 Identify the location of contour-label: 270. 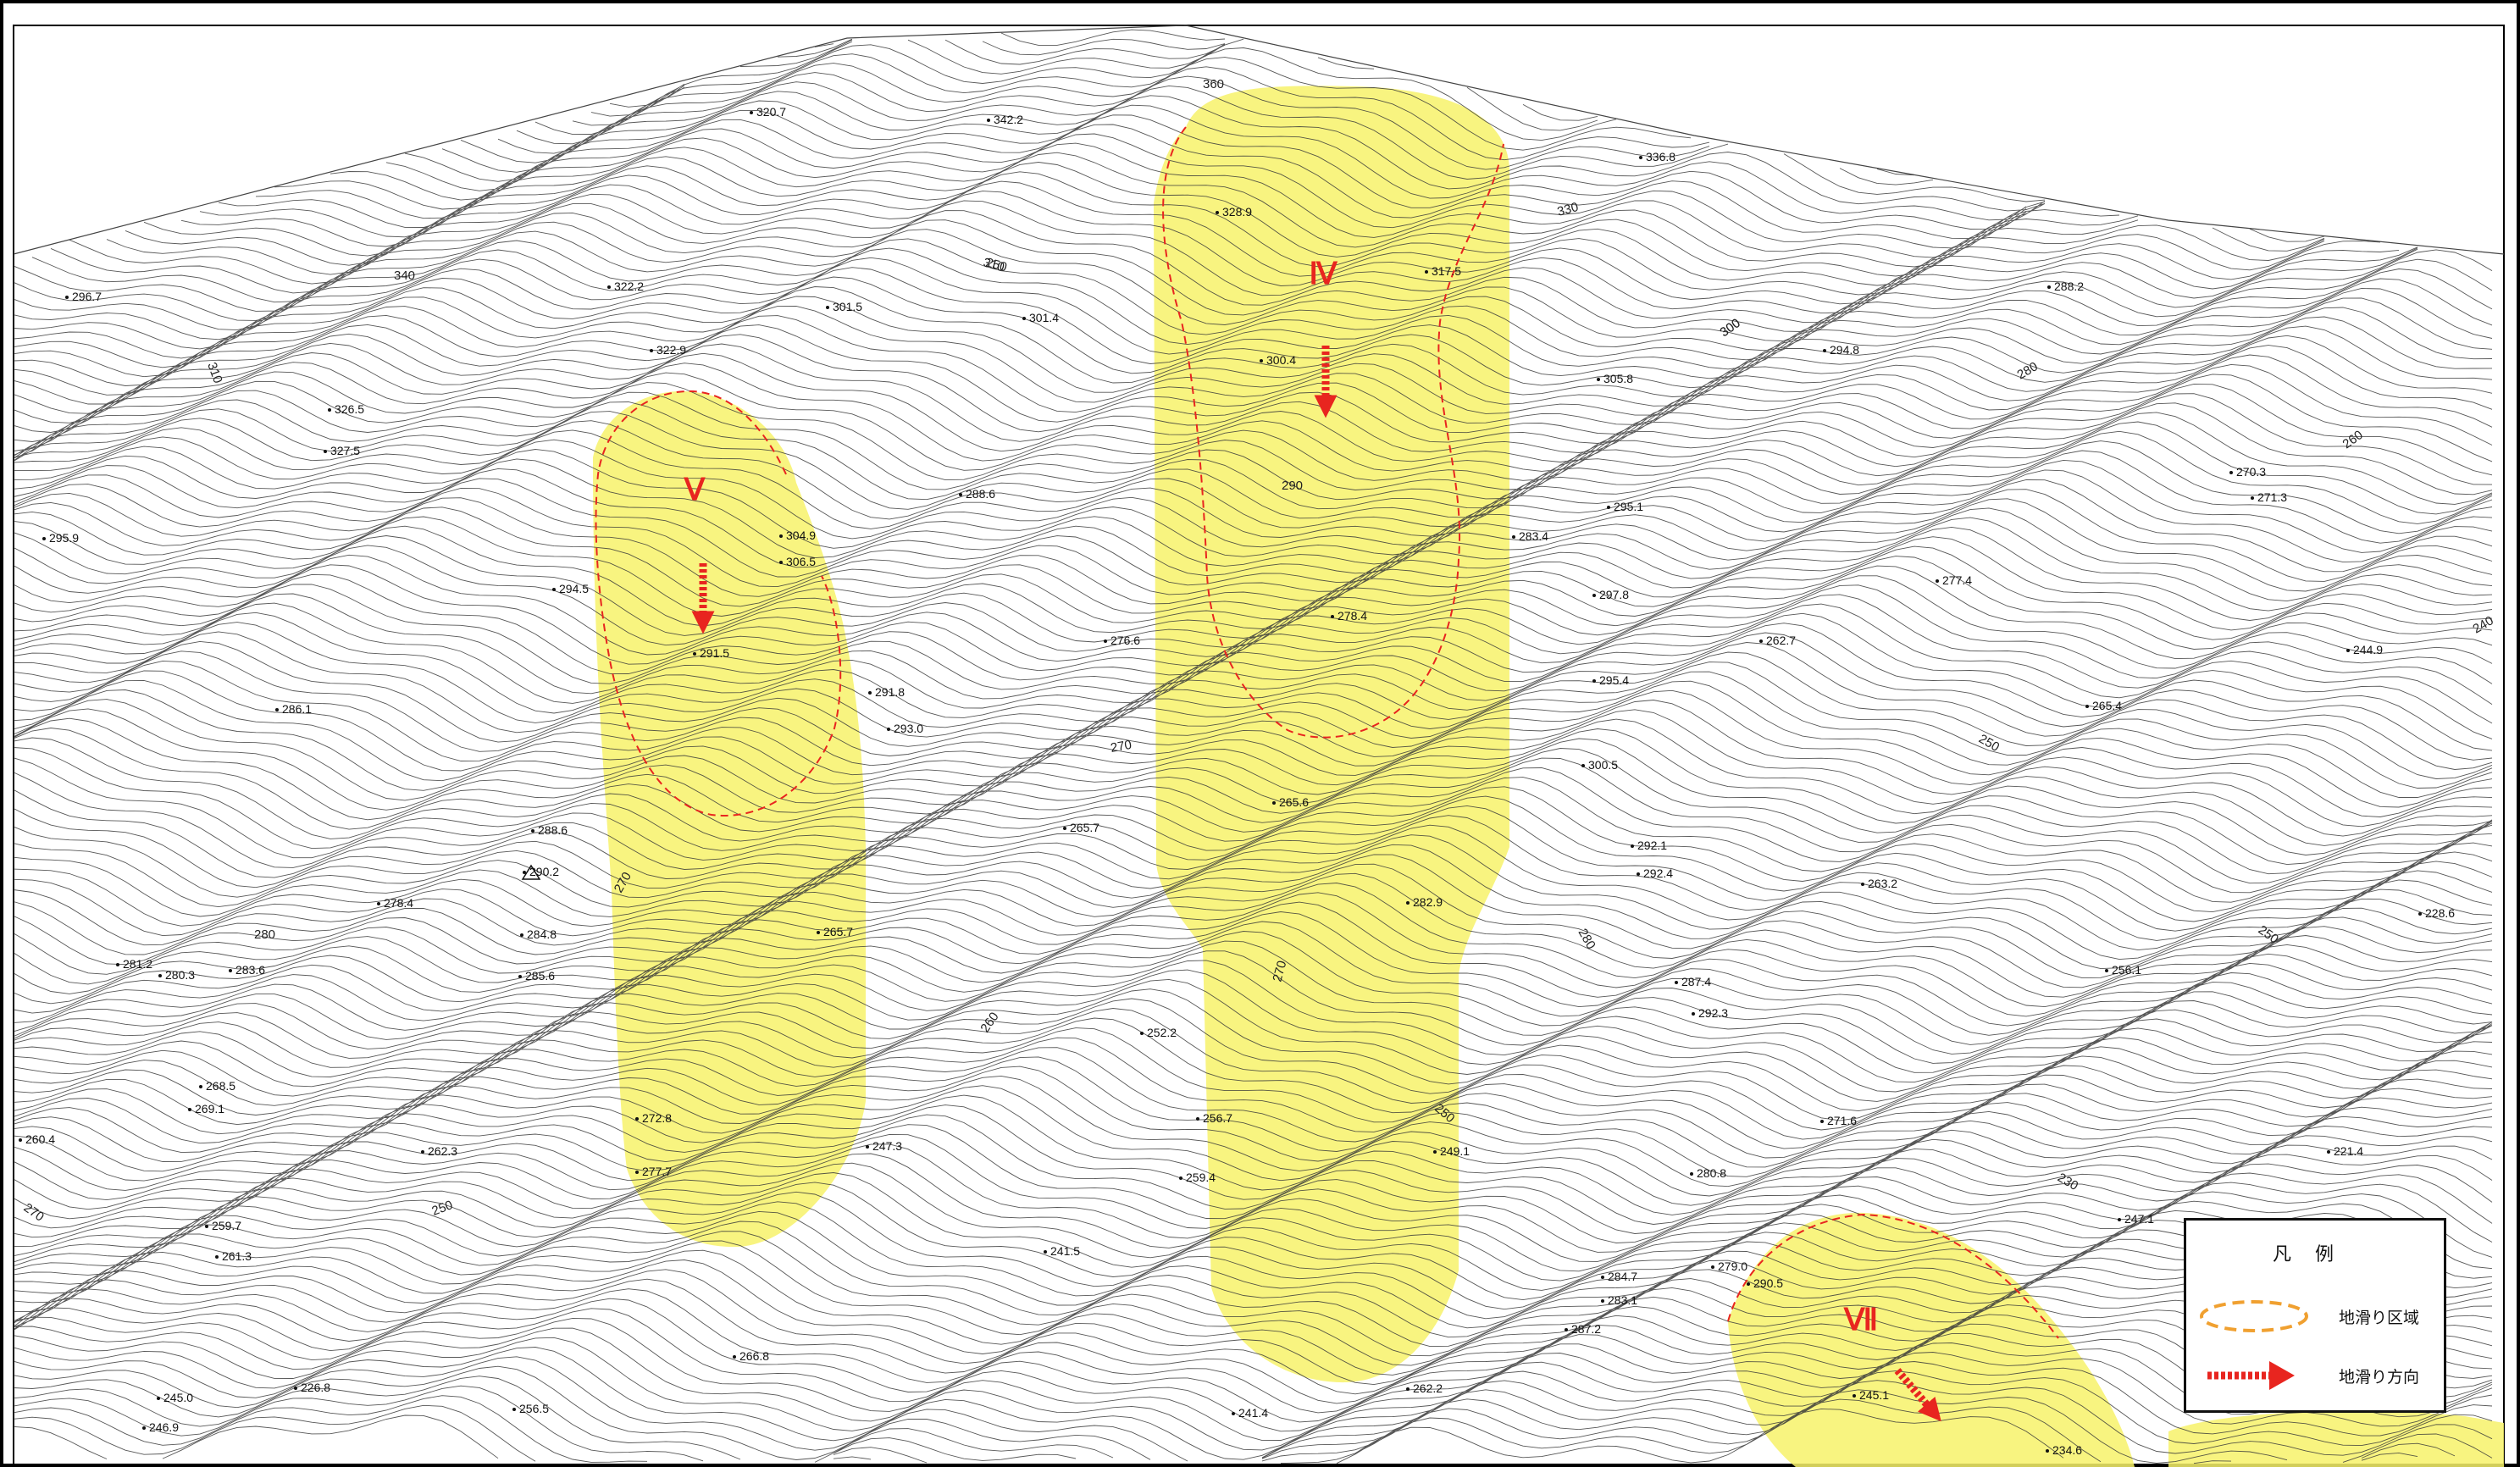
(1121, 747).